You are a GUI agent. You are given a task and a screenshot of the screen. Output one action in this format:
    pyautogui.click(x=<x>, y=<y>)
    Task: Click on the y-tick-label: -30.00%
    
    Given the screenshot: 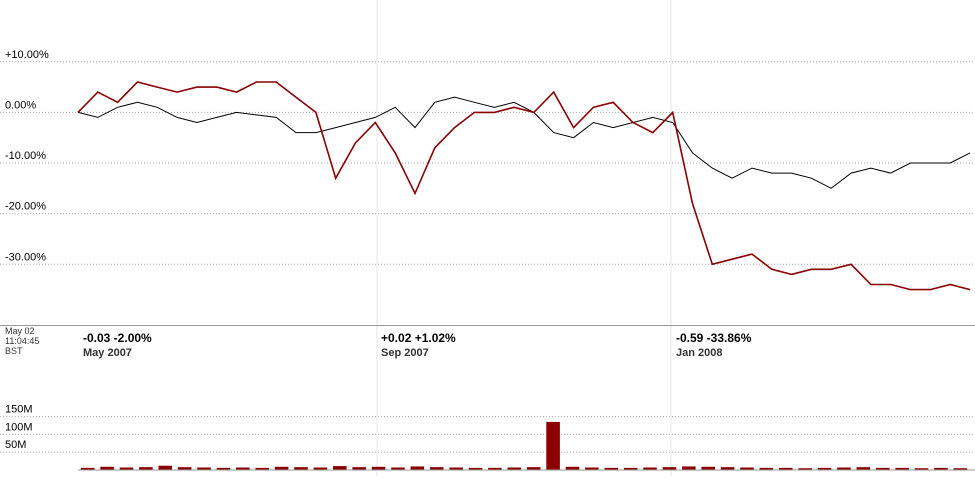 What is the action you would take?
    pyautogui.click(x=25, y=257)
    